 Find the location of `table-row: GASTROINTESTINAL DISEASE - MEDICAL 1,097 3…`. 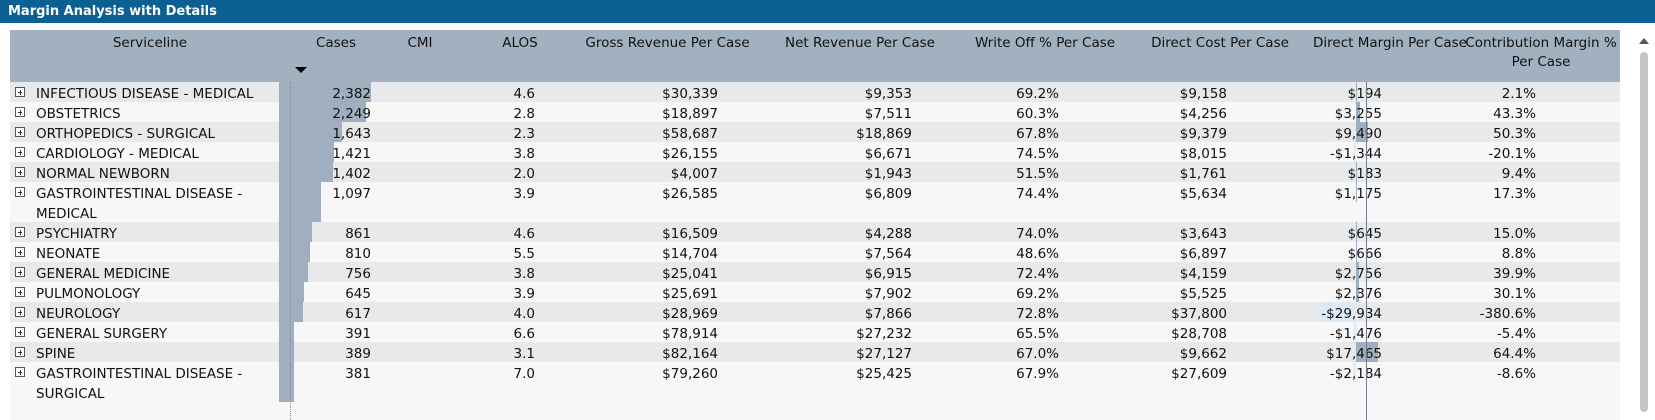

table-row: GASTROINTESTINAL DISEASE - MEDICAL 1,097 3… is located at coordinates (815, 202).